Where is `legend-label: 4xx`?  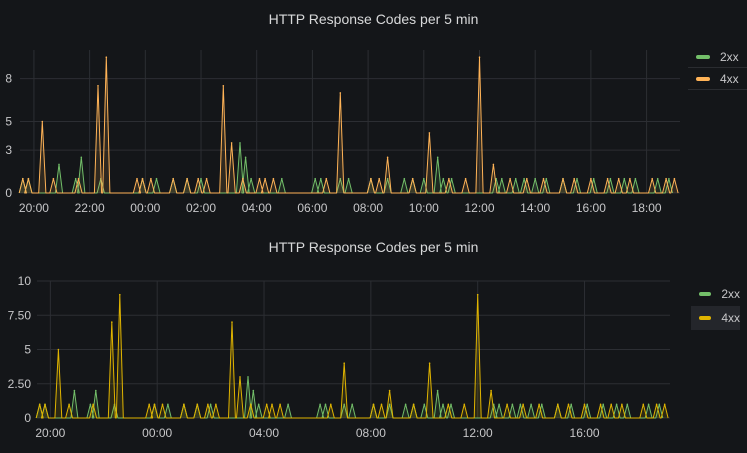 legend-label: 4xx is located at coordinates (730, 318).